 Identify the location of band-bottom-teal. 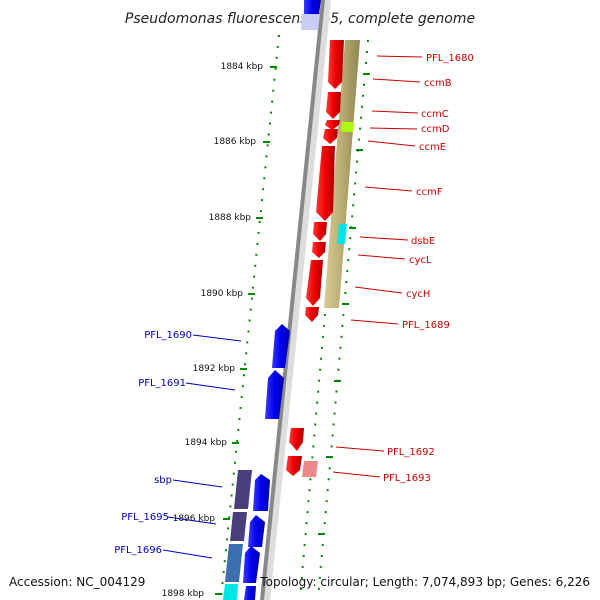
(230, 592).